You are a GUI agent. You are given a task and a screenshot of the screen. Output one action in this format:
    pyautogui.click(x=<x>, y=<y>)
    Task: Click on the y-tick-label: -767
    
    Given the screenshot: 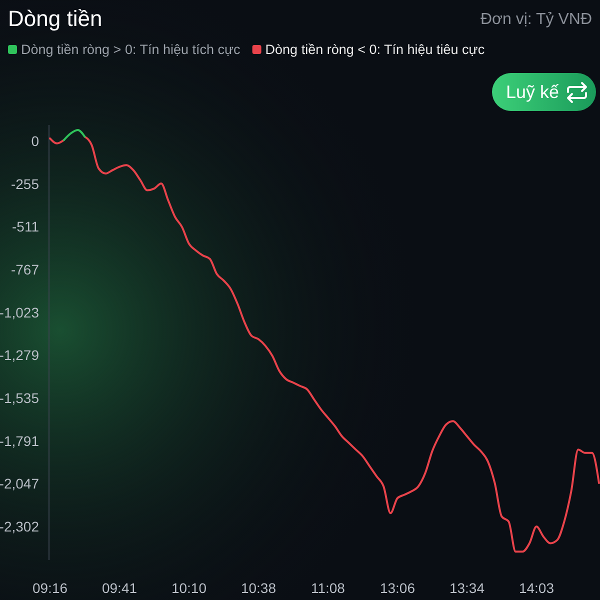 What is the action you would take?
    pyautogui.click(x=25, y=270)
    